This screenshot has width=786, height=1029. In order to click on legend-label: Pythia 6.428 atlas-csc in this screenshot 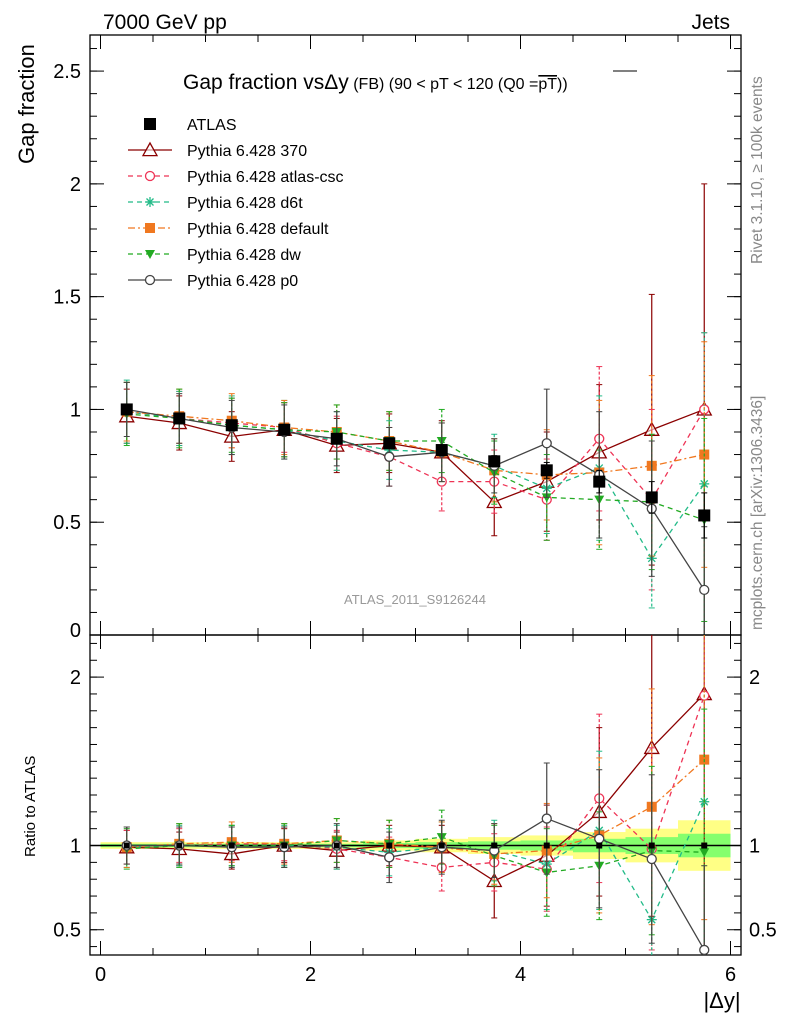, I will do `click(265, 177)`.